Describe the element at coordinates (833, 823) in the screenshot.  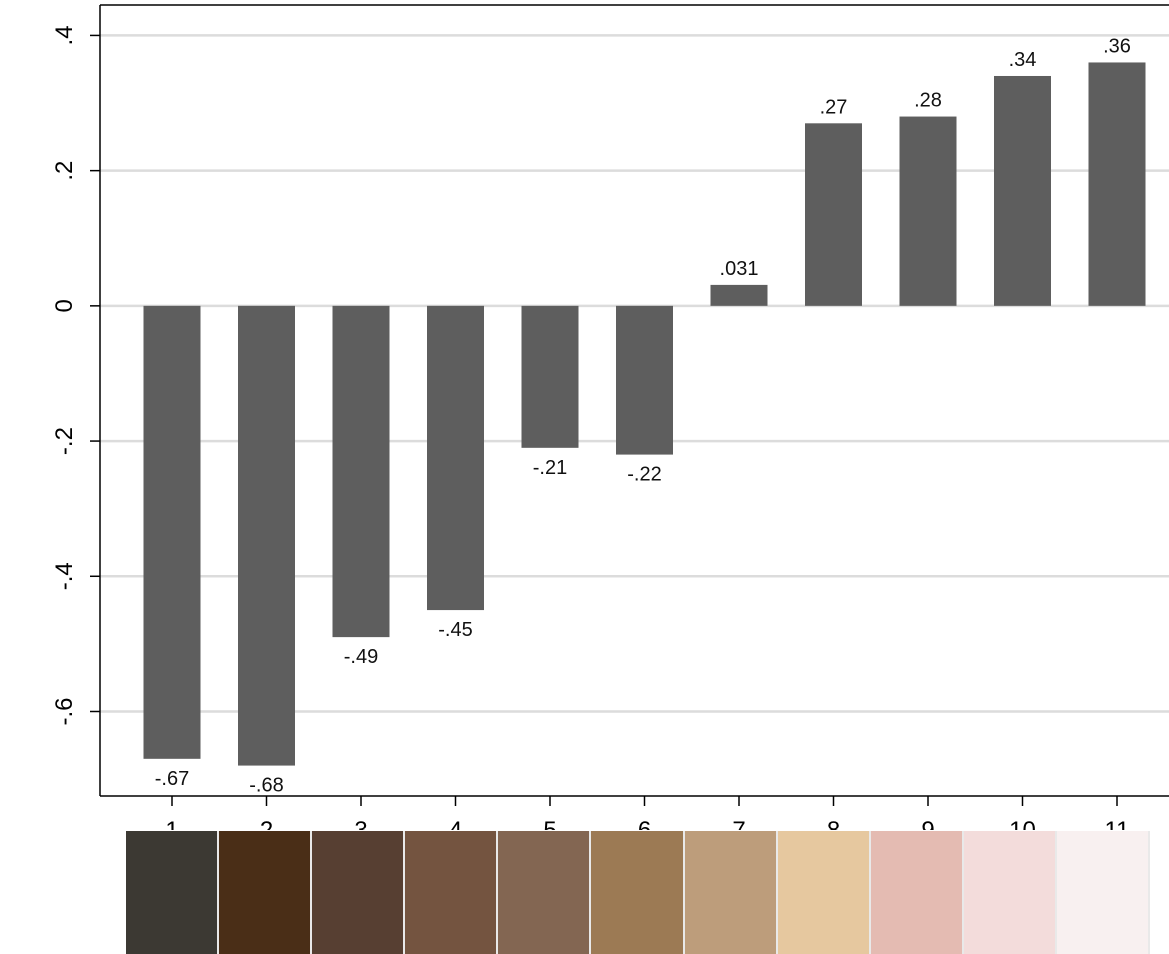
I see `x-tick-label: 8` at that location.